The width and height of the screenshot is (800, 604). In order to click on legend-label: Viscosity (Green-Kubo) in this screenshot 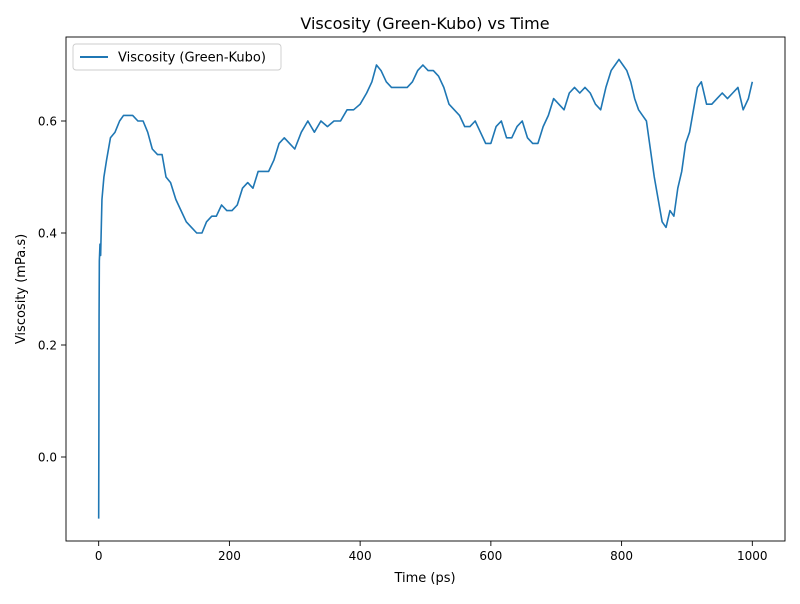, I will do `click(192, 58)`.